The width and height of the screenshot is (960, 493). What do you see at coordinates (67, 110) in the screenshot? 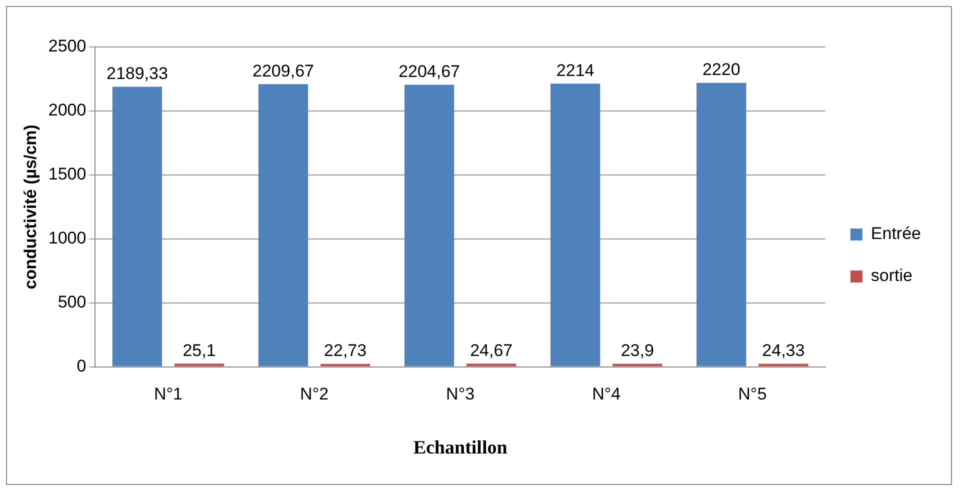
I see `y-tick-label: 2000` at bounding box center [67, 110].